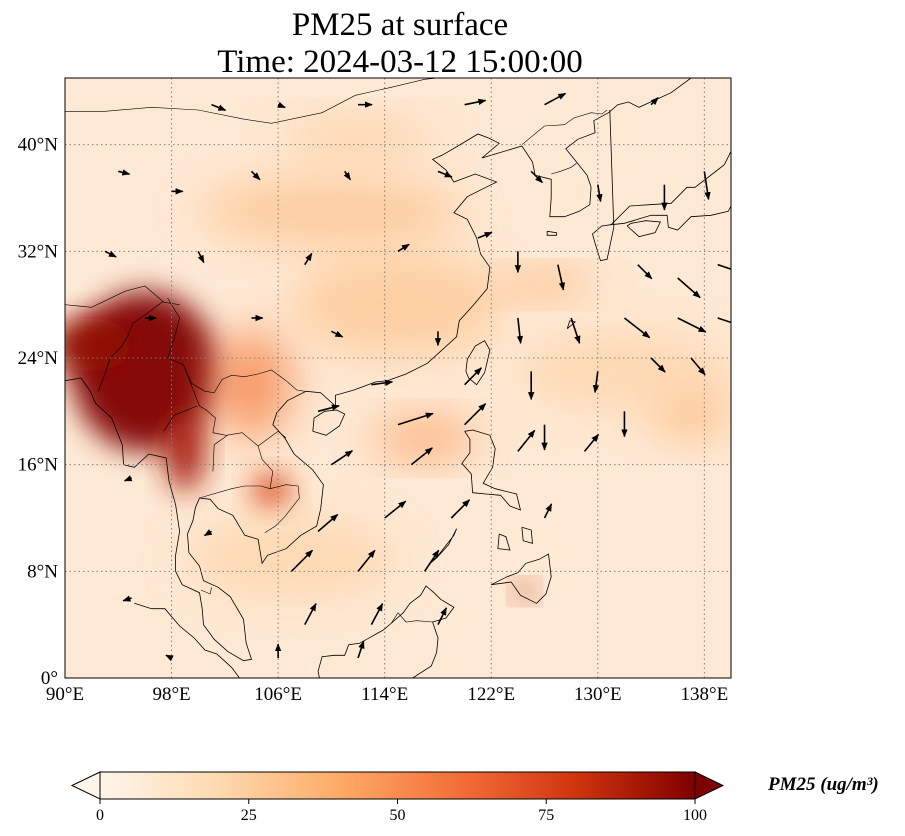 The image size is (905, 836). Describe the element at coordinates (384, 694) in the screenshot. I see `longitude-tick-label: 114°E` at that location.